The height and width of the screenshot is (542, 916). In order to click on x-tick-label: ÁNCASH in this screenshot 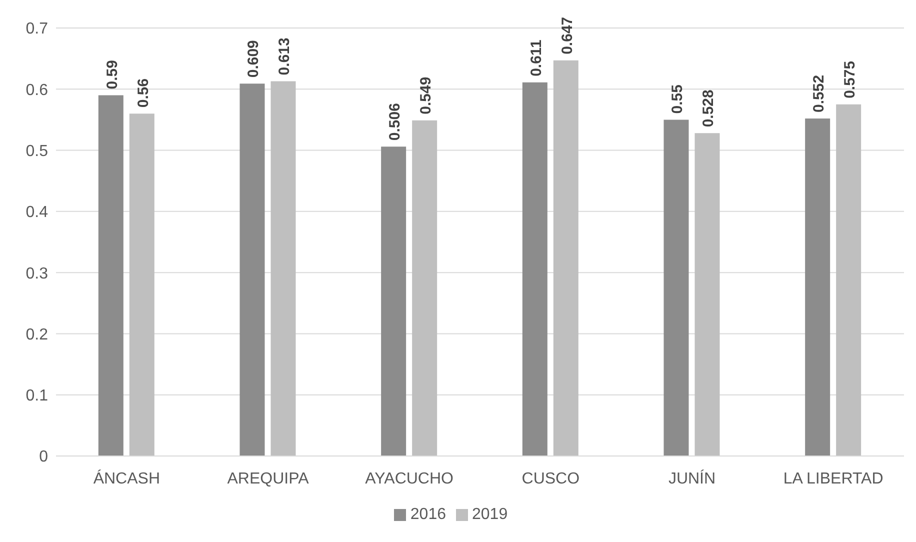, I will do `click(126, 478)`.